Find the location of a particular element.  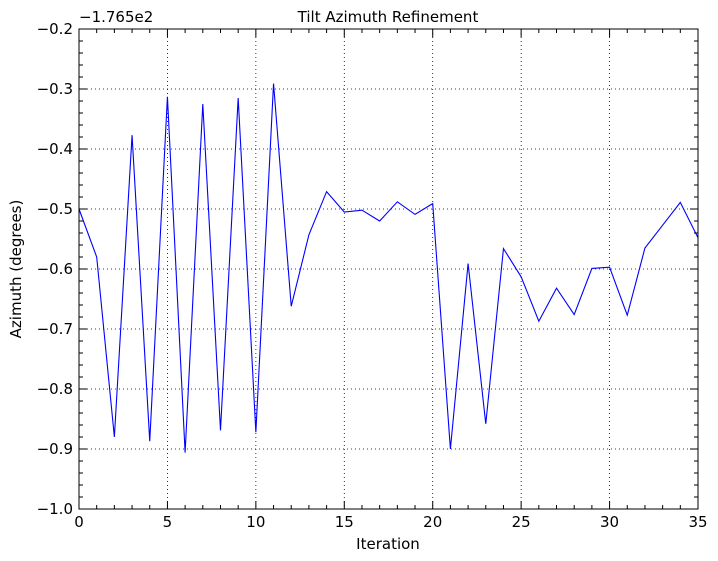

y-axis-tick-labels: −1.0 −0.9 −0.8 −0.7 −0.6 −0.5 −0.4 −0.3 −0.2 is located at coordinates (55, 269).